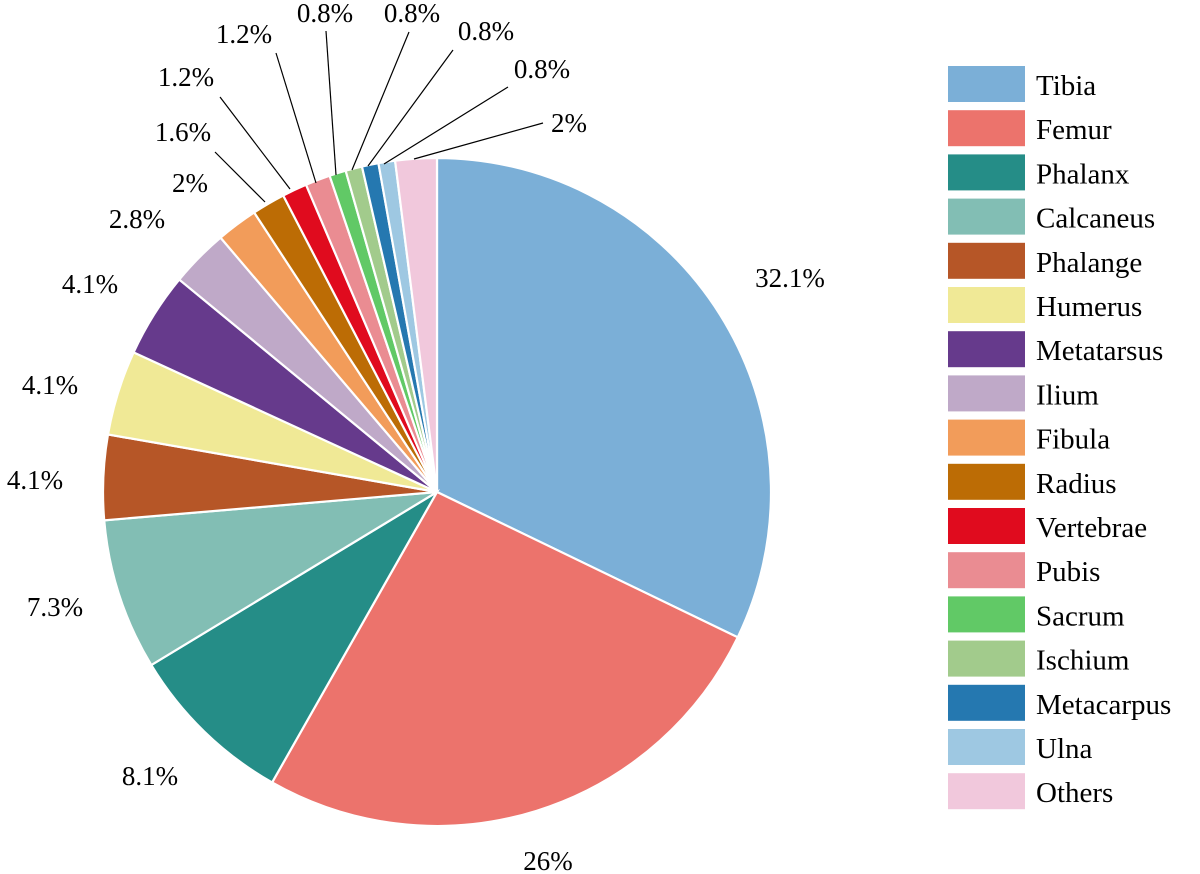 The image size is (1200, 874). I want to click on legend-label: Metatarsus, so click(1099, 351).